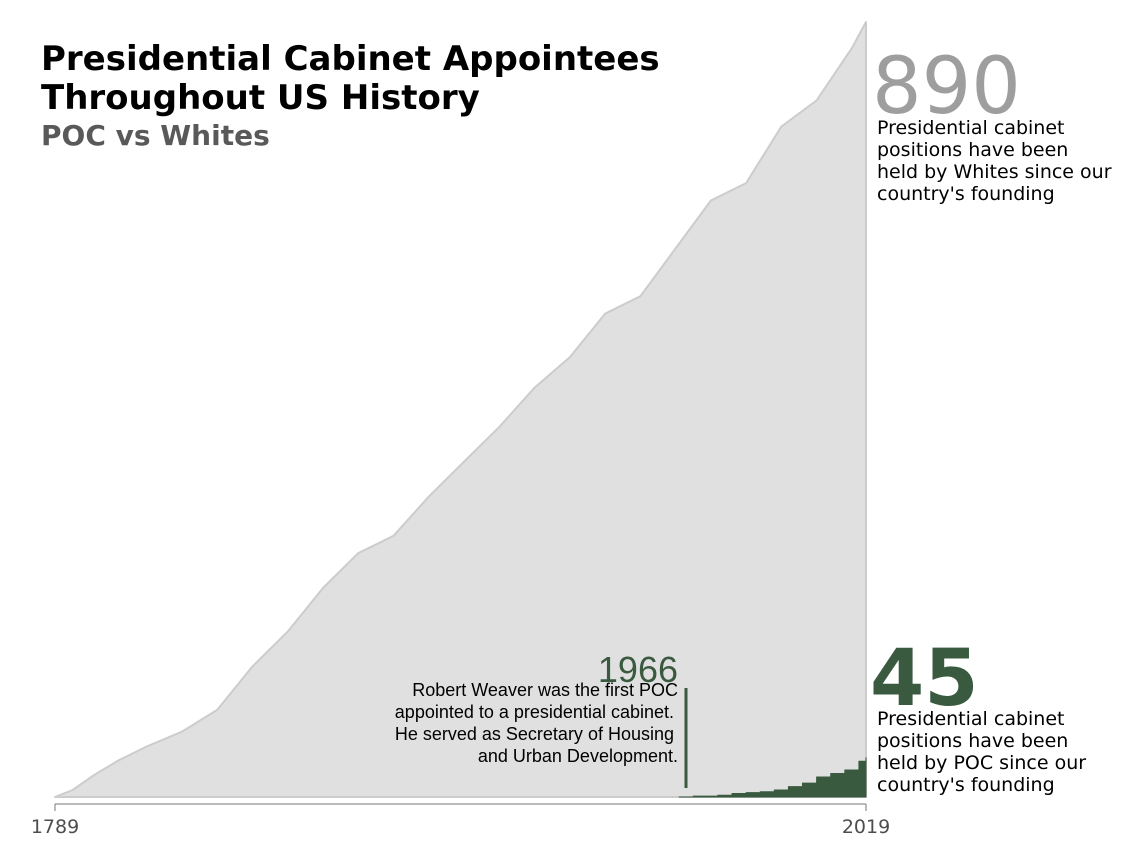  I want to click on x-axis: 1789 2019, so click(460, 821).